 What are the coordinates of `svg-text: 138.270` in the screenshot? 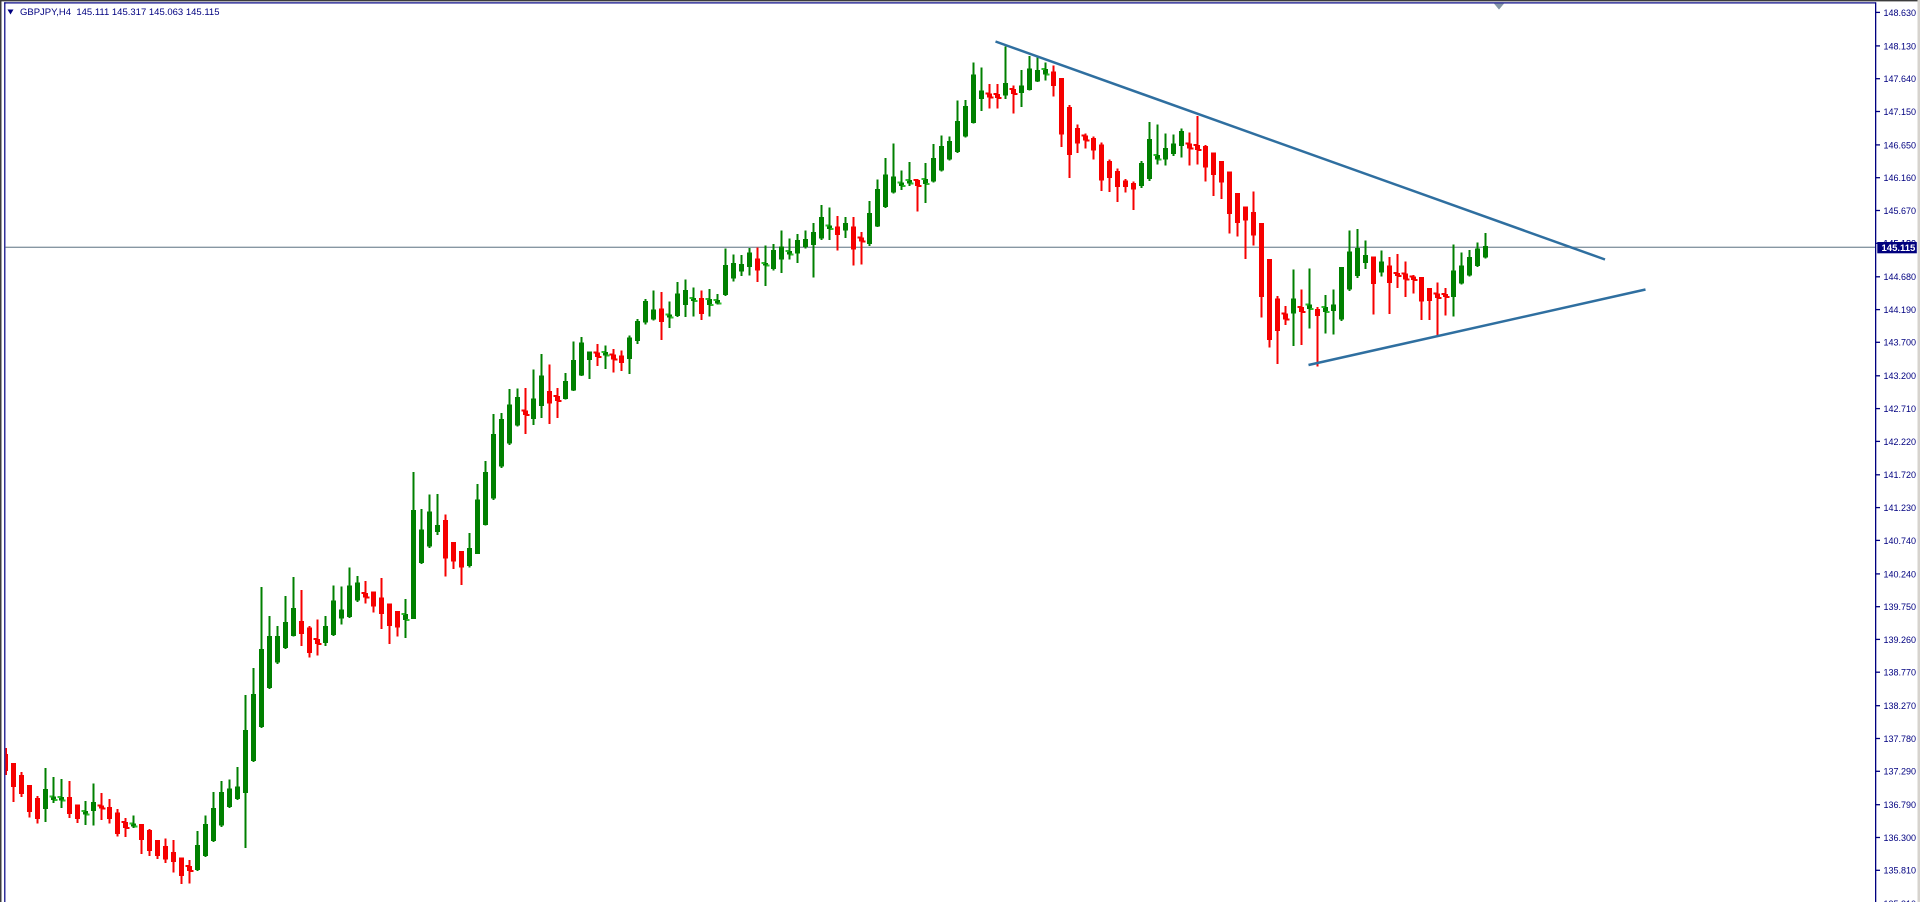 It's located at (1900, 706).